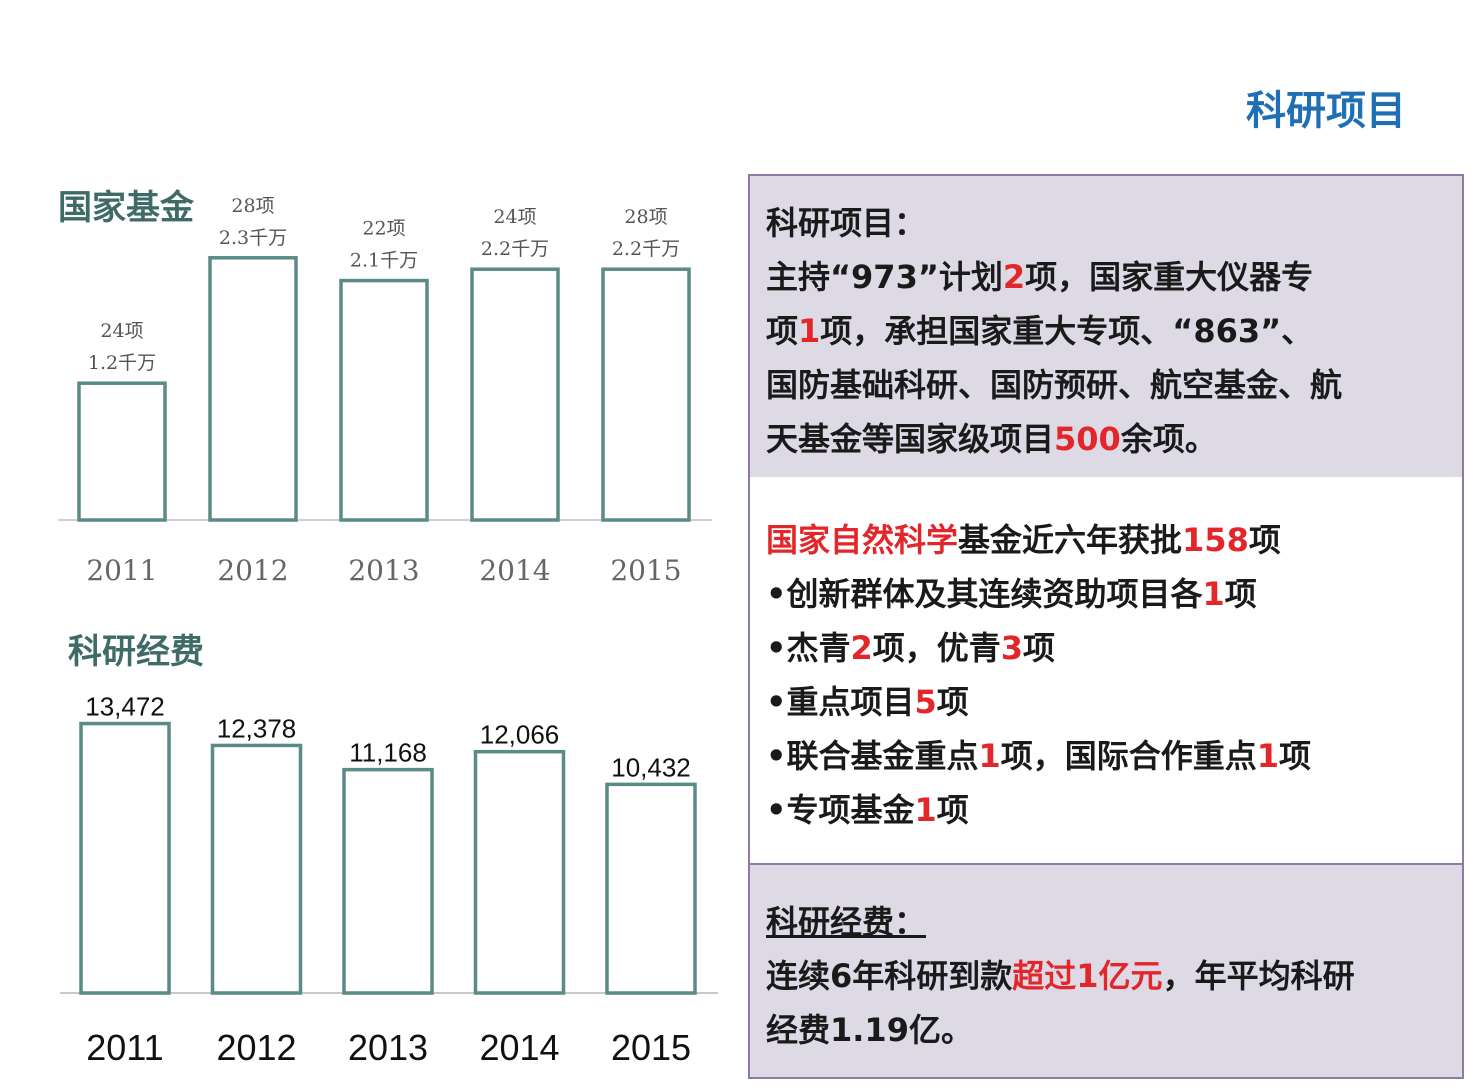 The image size is (1475, 1090). Describe the element at coordinates (1040, 277) in the screenshot. I see `panel1-line1: 主持“973”计划2项，国家重大仪器专` at that location.